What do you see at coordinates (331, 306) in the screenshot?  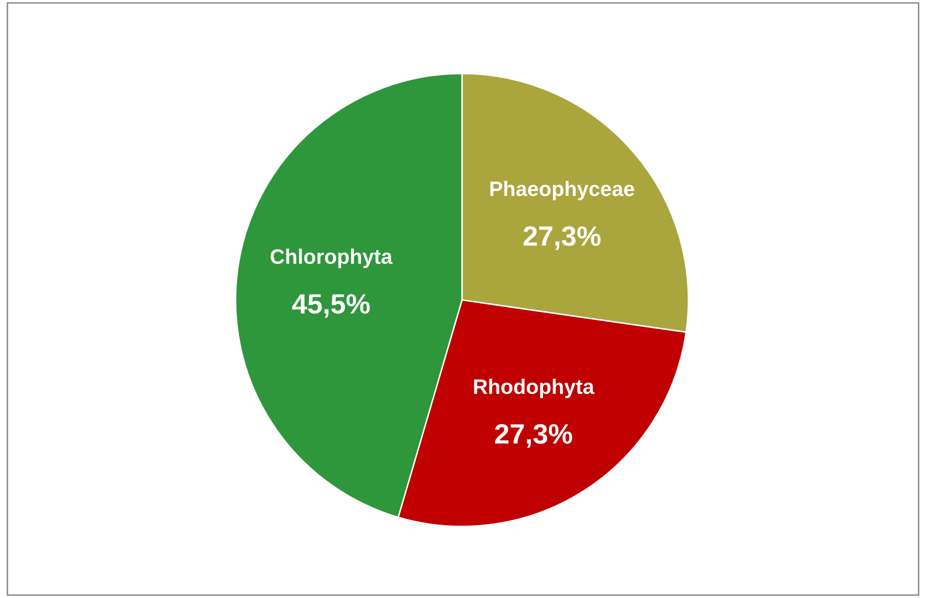 I see `data-label: 45,5%` at bounding box center [331, 306].